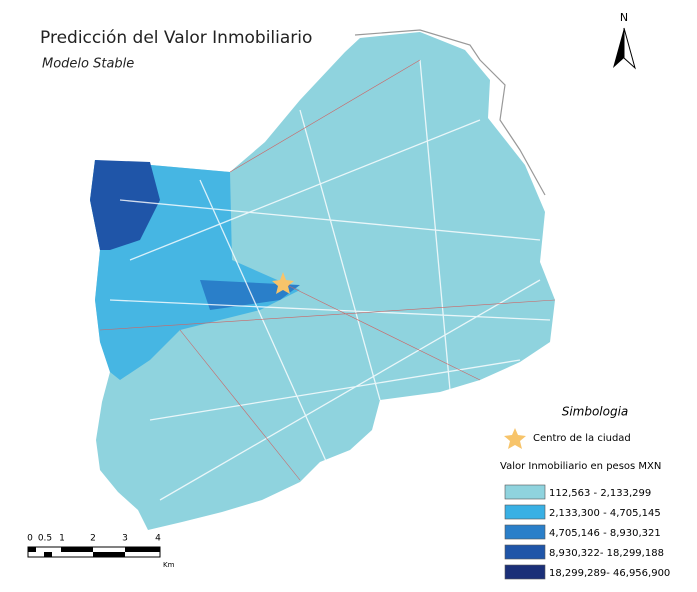 The width and height of the screenshot is (697, 592). I want to click on boundary-outline, so click(450, 112).